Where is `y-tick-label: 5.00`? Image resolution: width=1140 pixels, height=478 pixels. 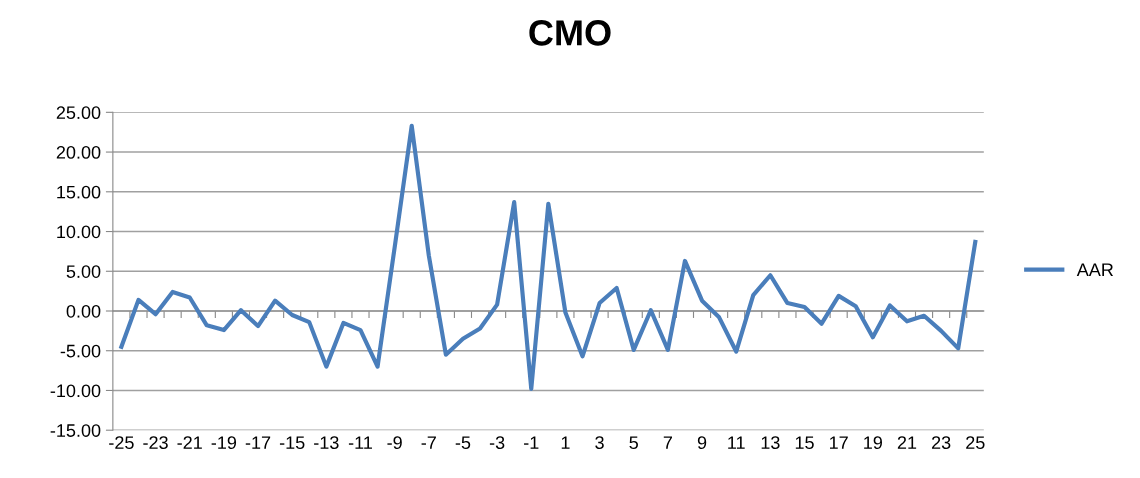
y-tick-label: 5.00 is located at coordinates (83, 271).